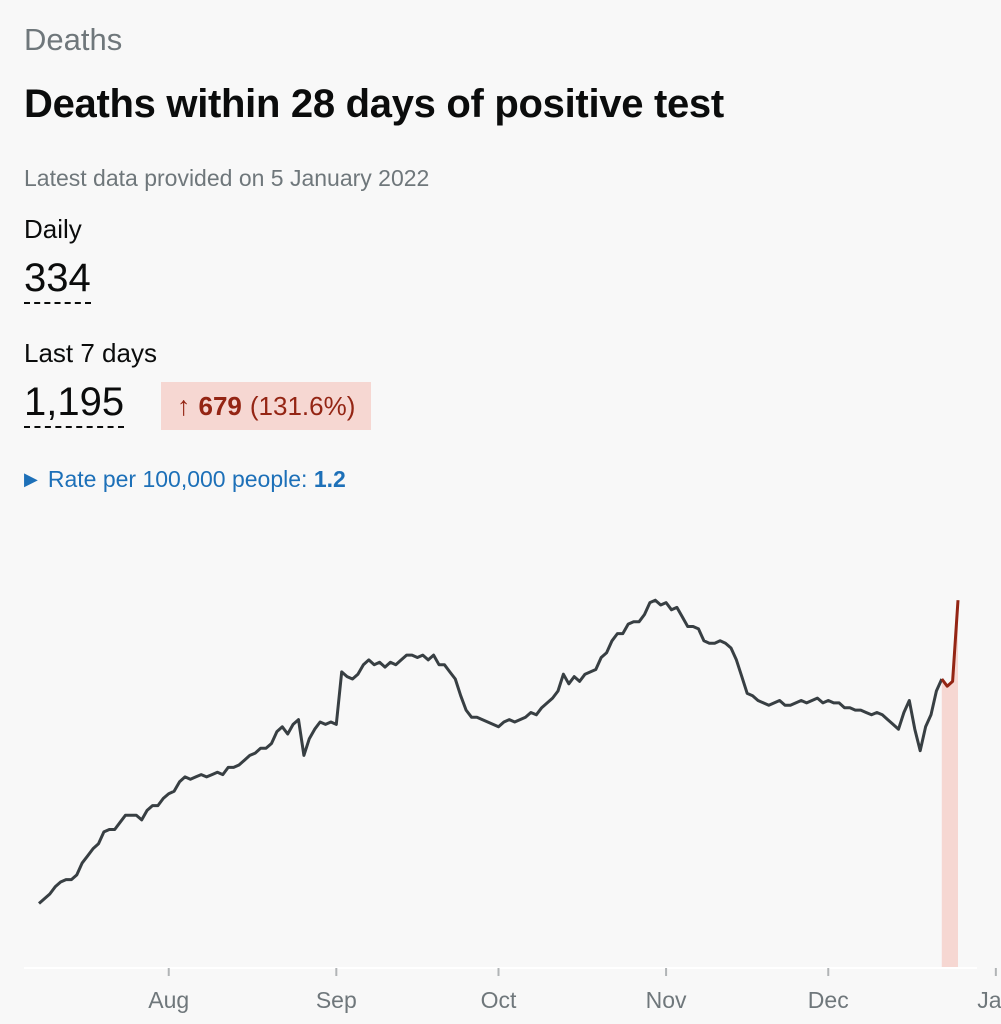 This screenshot has height=1024, width=1001. What do you see at coordinates (989, 1000) in the screenshot?
I see `x-tick-label-jan: Jan` at bounding box center [989, 1000].